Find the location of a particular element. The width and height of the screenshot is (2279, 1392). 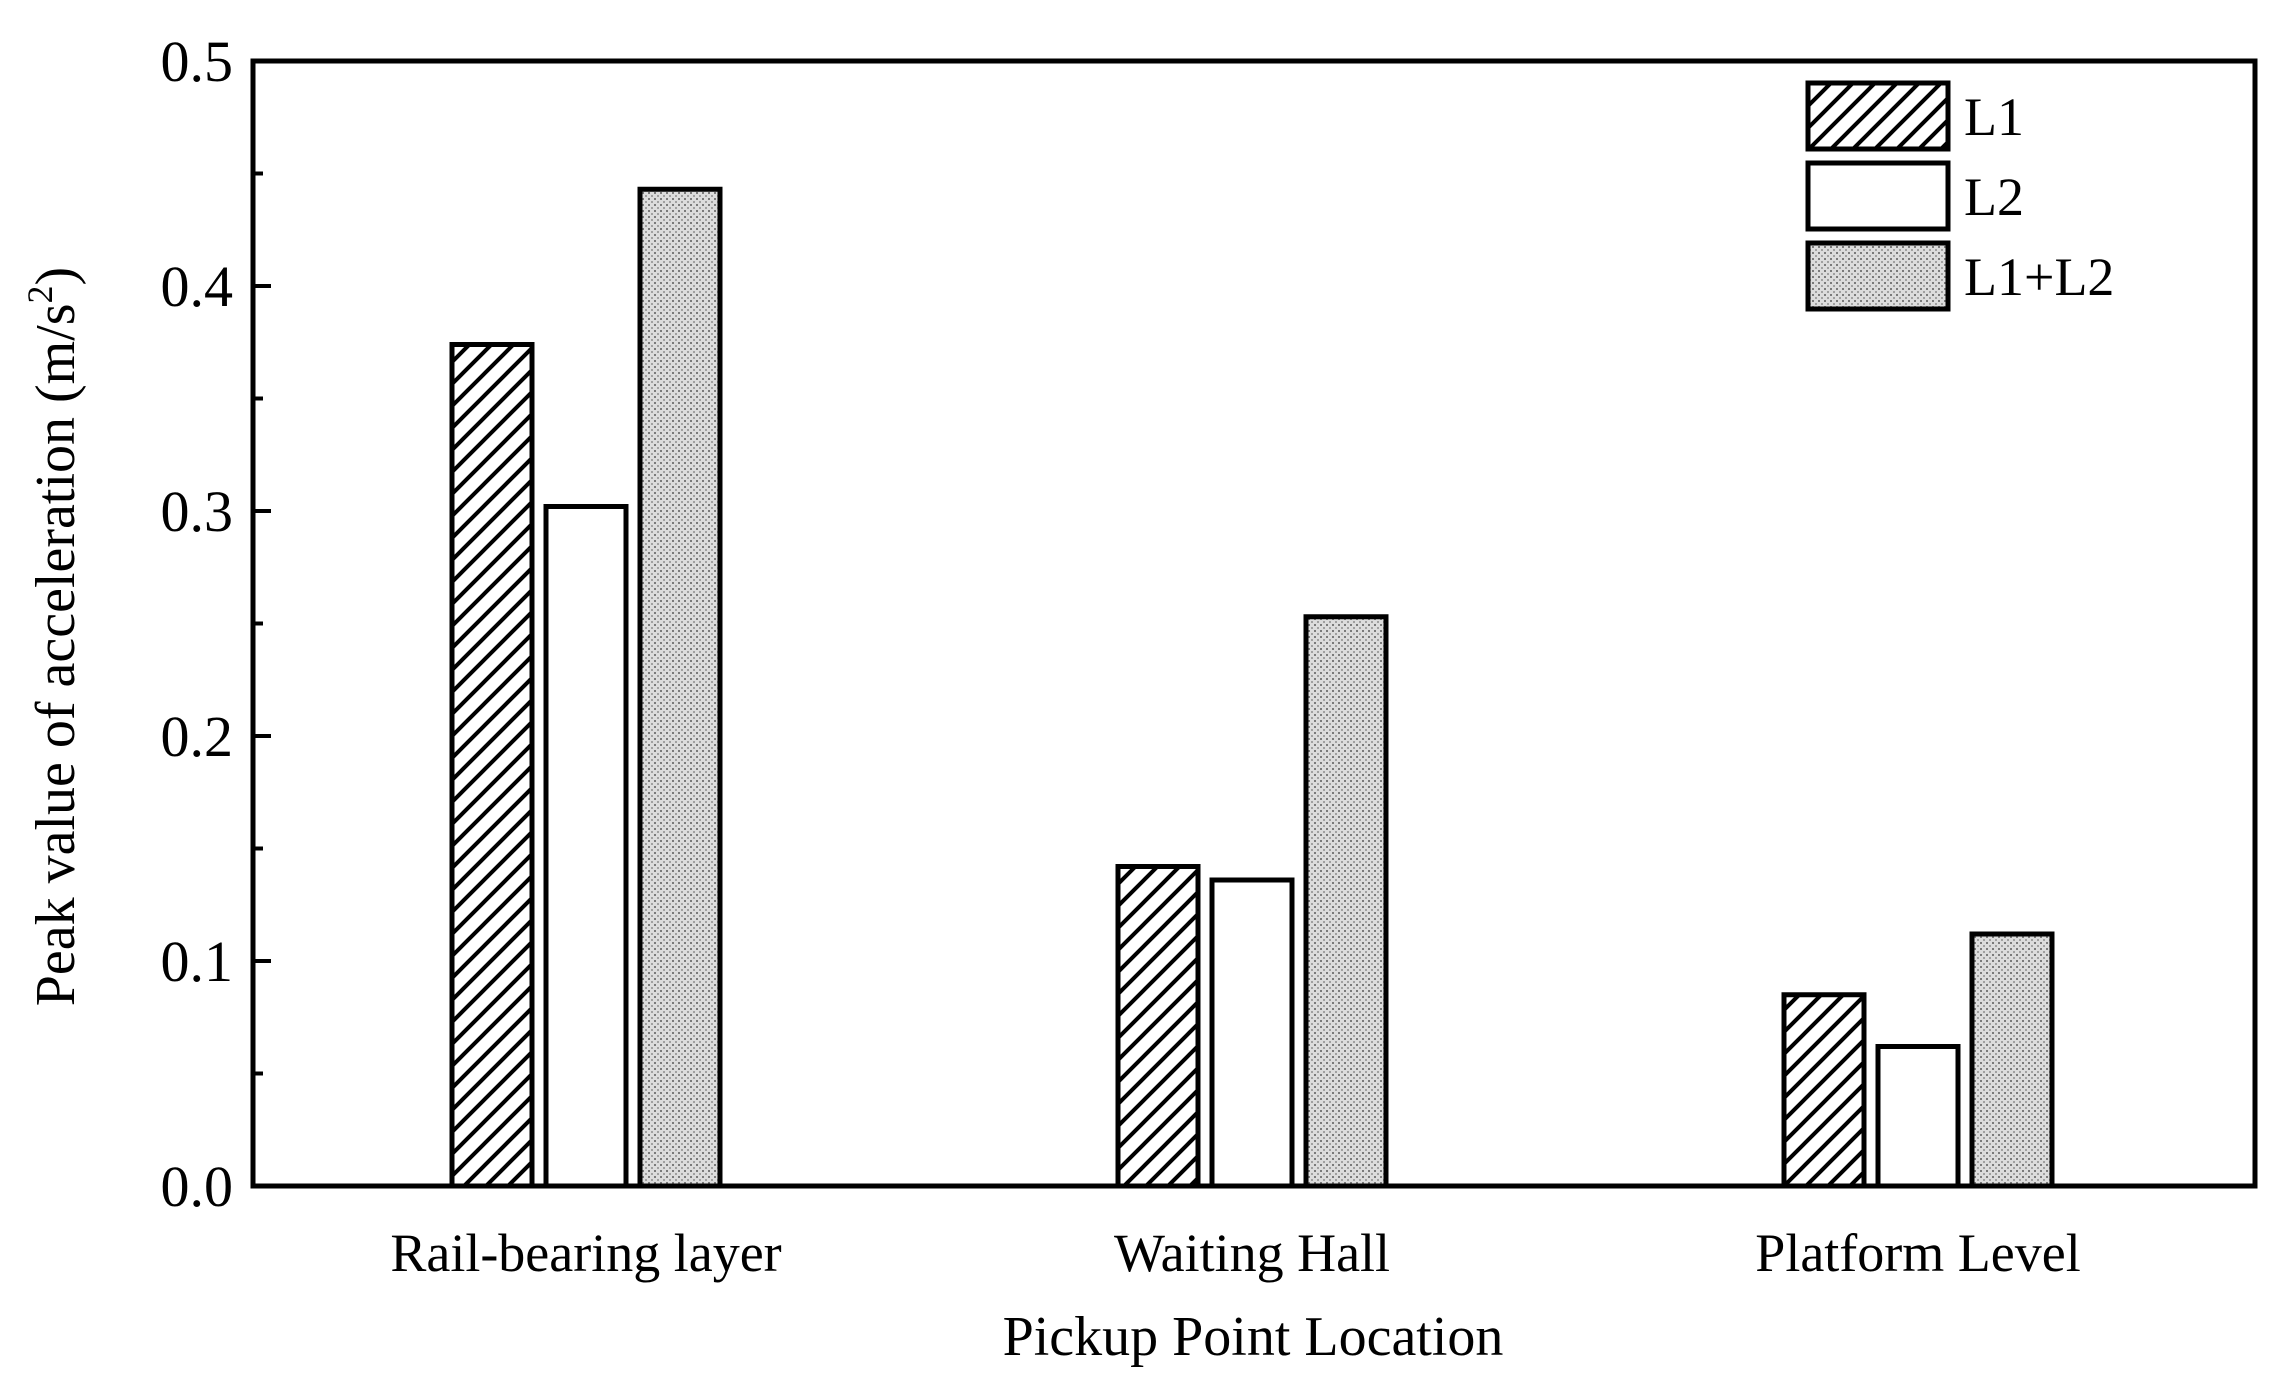

y-axis-ticks: 0.0 0.1 0.2 0.3 0.4 0.5 is located at coordinates (216, 624).